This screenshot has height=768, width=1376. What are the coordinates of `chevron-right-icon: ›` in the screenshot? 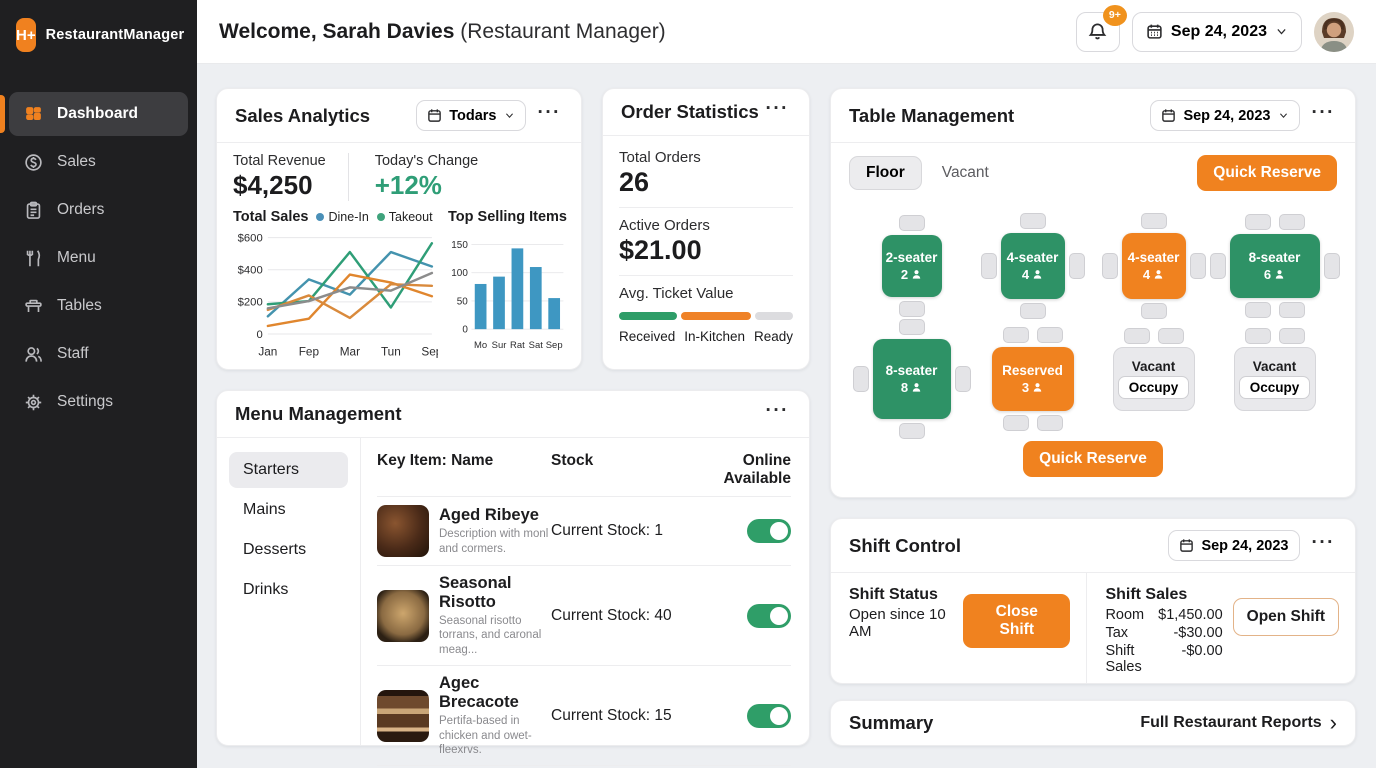 It's located at (1333, 722).